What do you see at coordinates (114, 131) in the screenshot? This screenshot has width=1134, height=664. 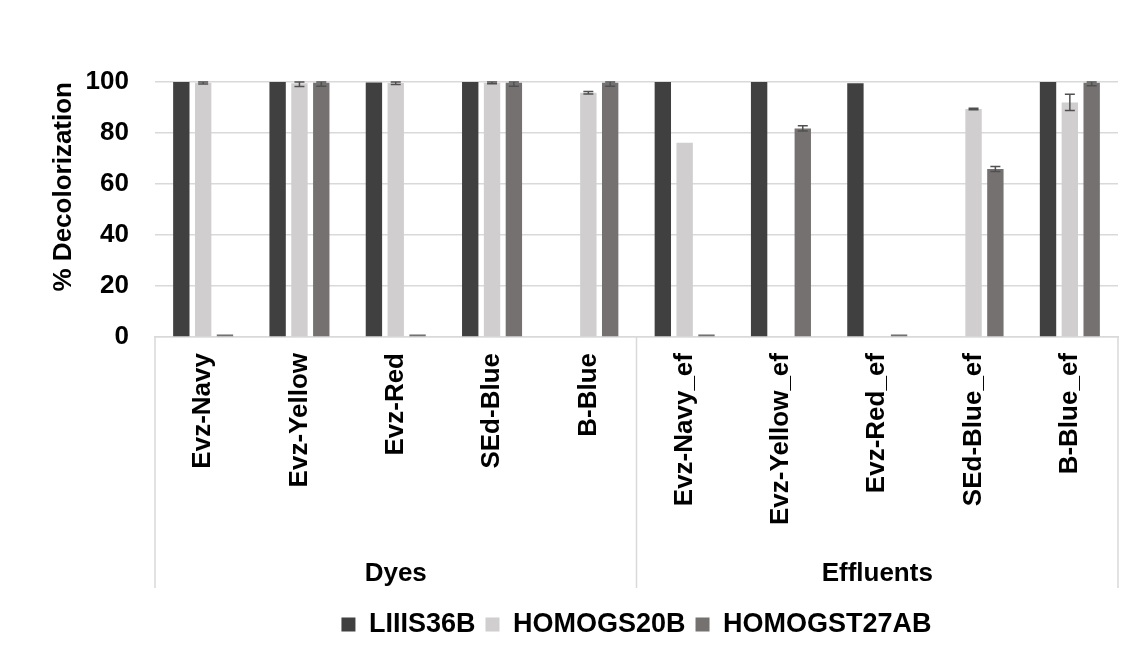 I see `y-tick-label: 80` at bounding box center [114, 131].